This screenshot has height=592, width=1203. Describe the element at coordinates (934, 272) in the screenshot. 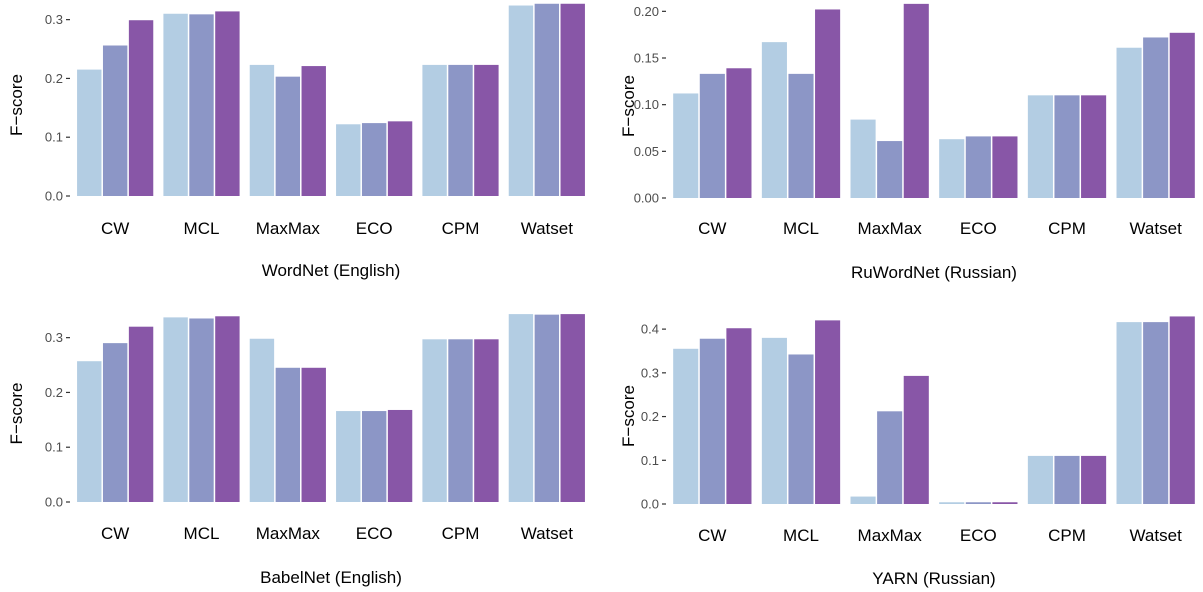

I see `x-axis-title: RuWordNet (Russian)` at that location.